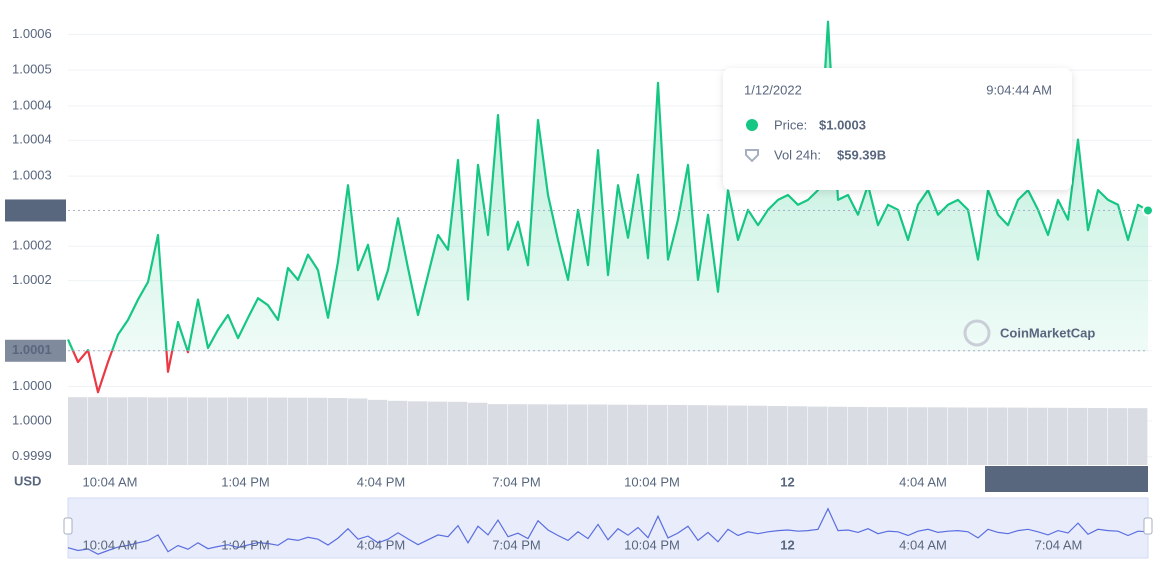 Image resolution: width=1160 pixels, height=569 pixels. I want to click on navigator-label: 4:04 AM, so click(923, 544).